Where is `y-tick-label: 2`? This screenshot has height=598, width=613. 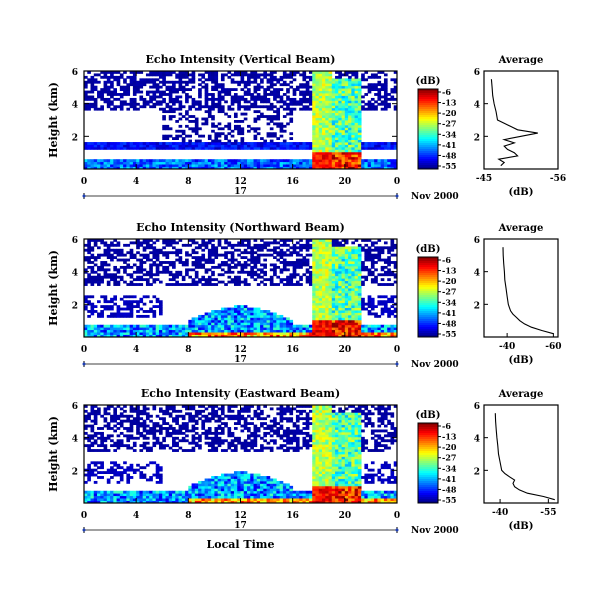
y-tick-label: 2 is located at coordinates (75, 306).